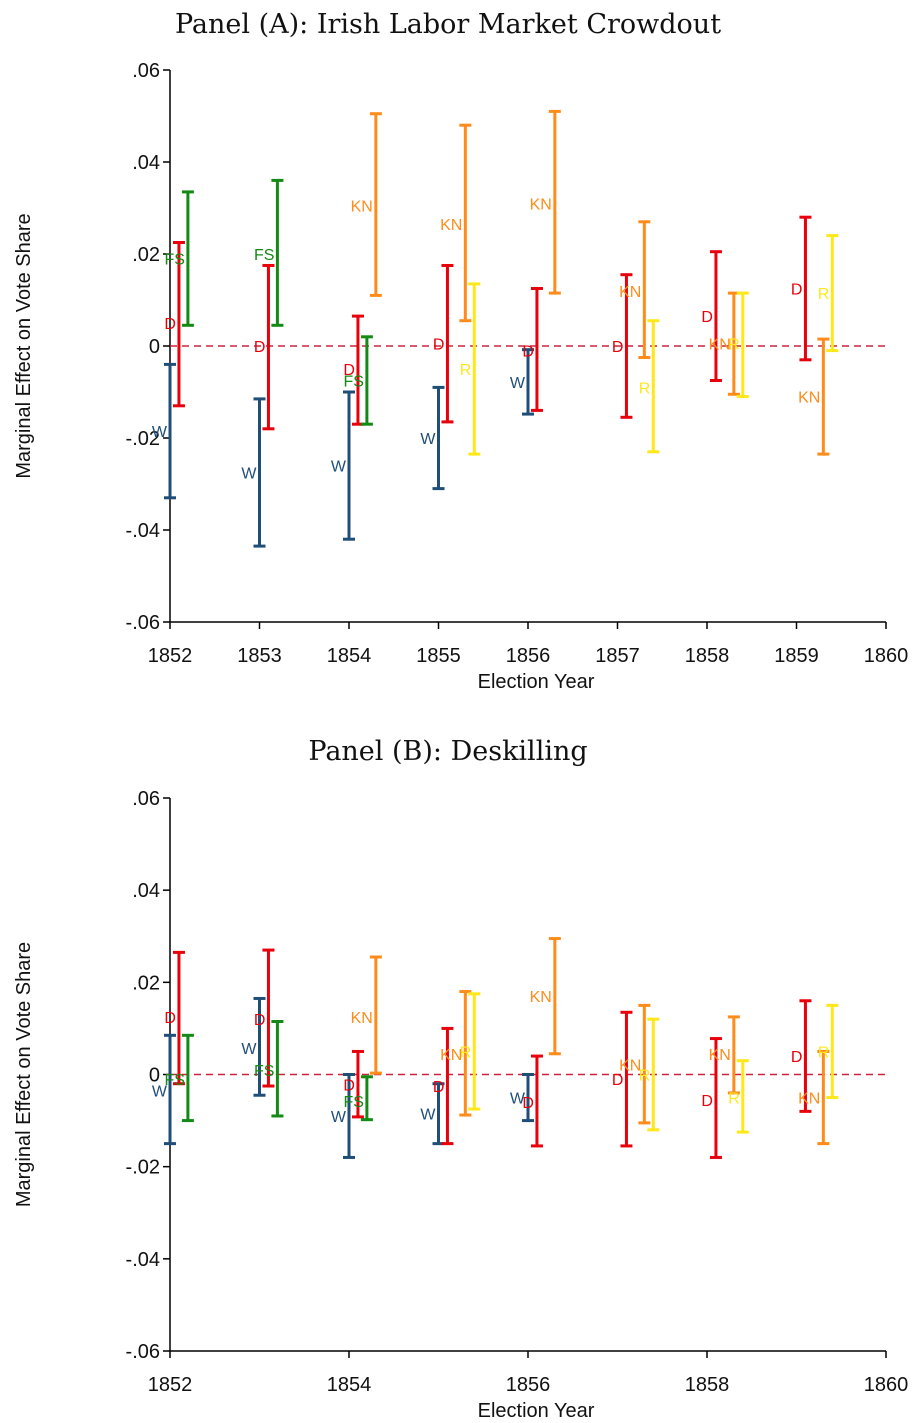  What do you see at coordinates (259, 656) in the screenshot?
I see `x-tick-label: 1853` at bounding box center [259, 656].